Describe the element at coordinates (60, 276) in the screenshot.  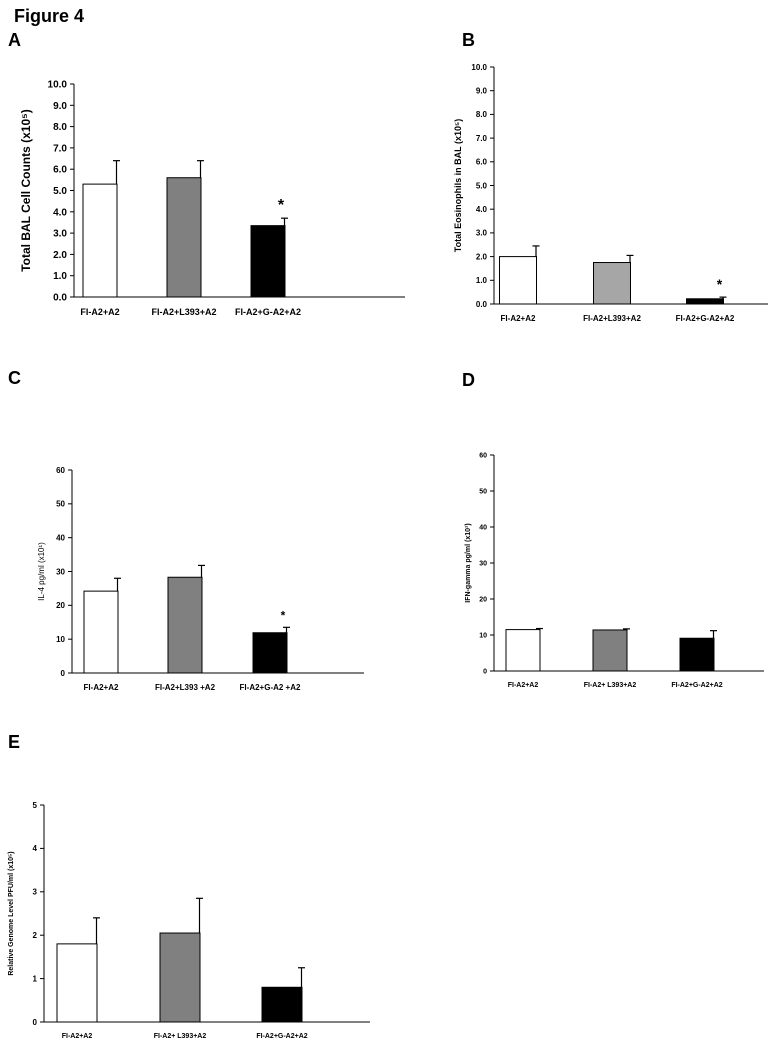
I see `y-tick-label-a: 1.0` at that location.